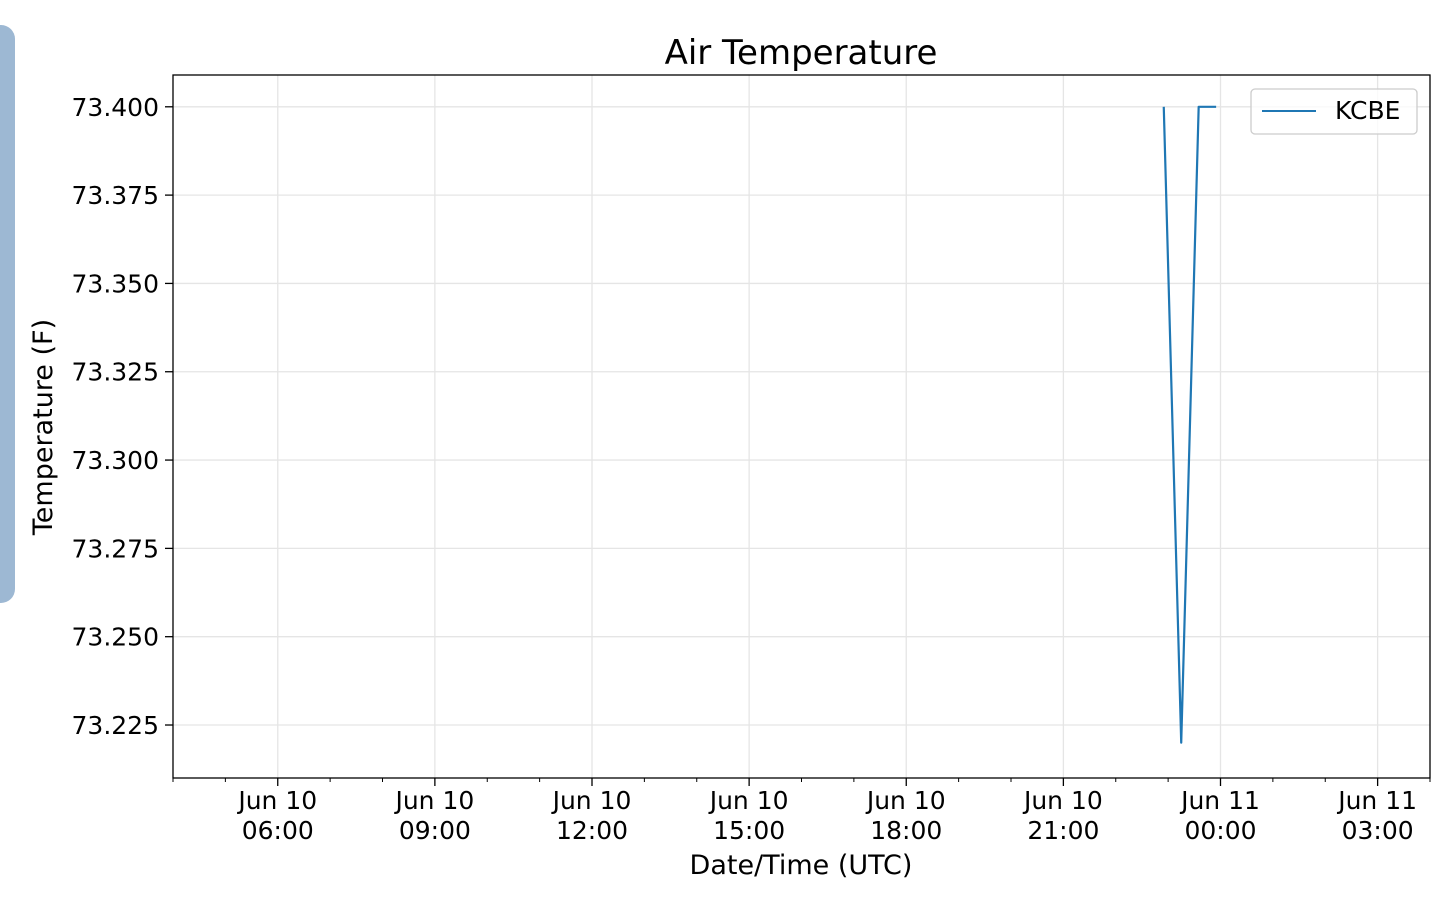 The height and width of the screenshot is (903, 1440). Describe the element at coordinates (906, 830) in the screenshot. I see `x-tick-label-time: 18:00` at that location.